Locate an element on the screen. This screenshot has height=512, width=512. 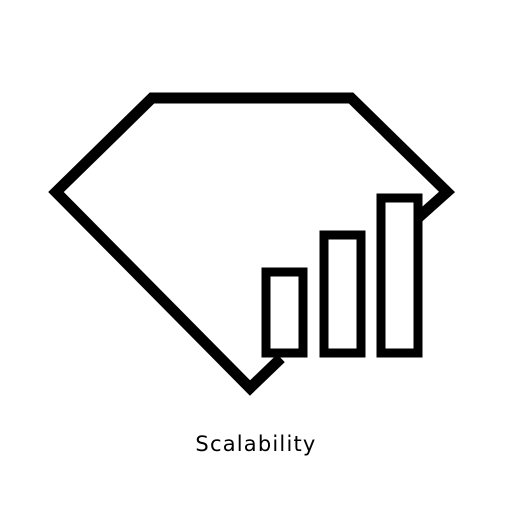
bar-small is located at coordinates (284, 312).